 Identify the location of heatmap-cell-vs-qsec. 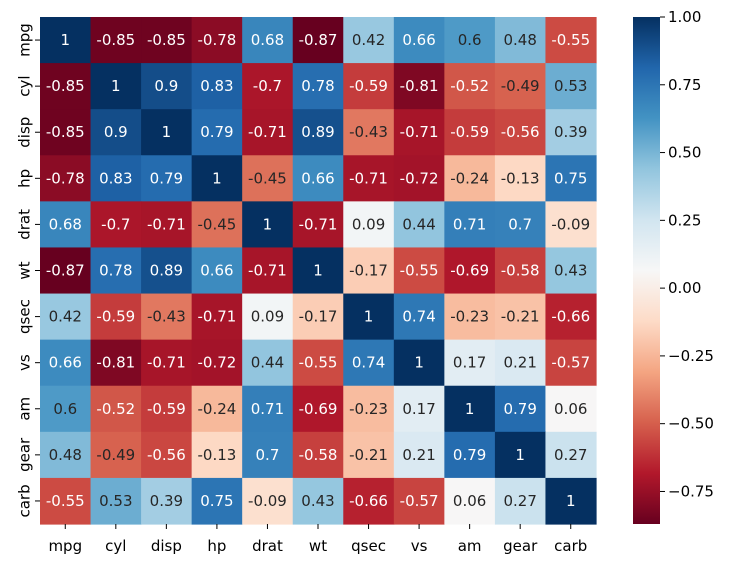
(369, 363).